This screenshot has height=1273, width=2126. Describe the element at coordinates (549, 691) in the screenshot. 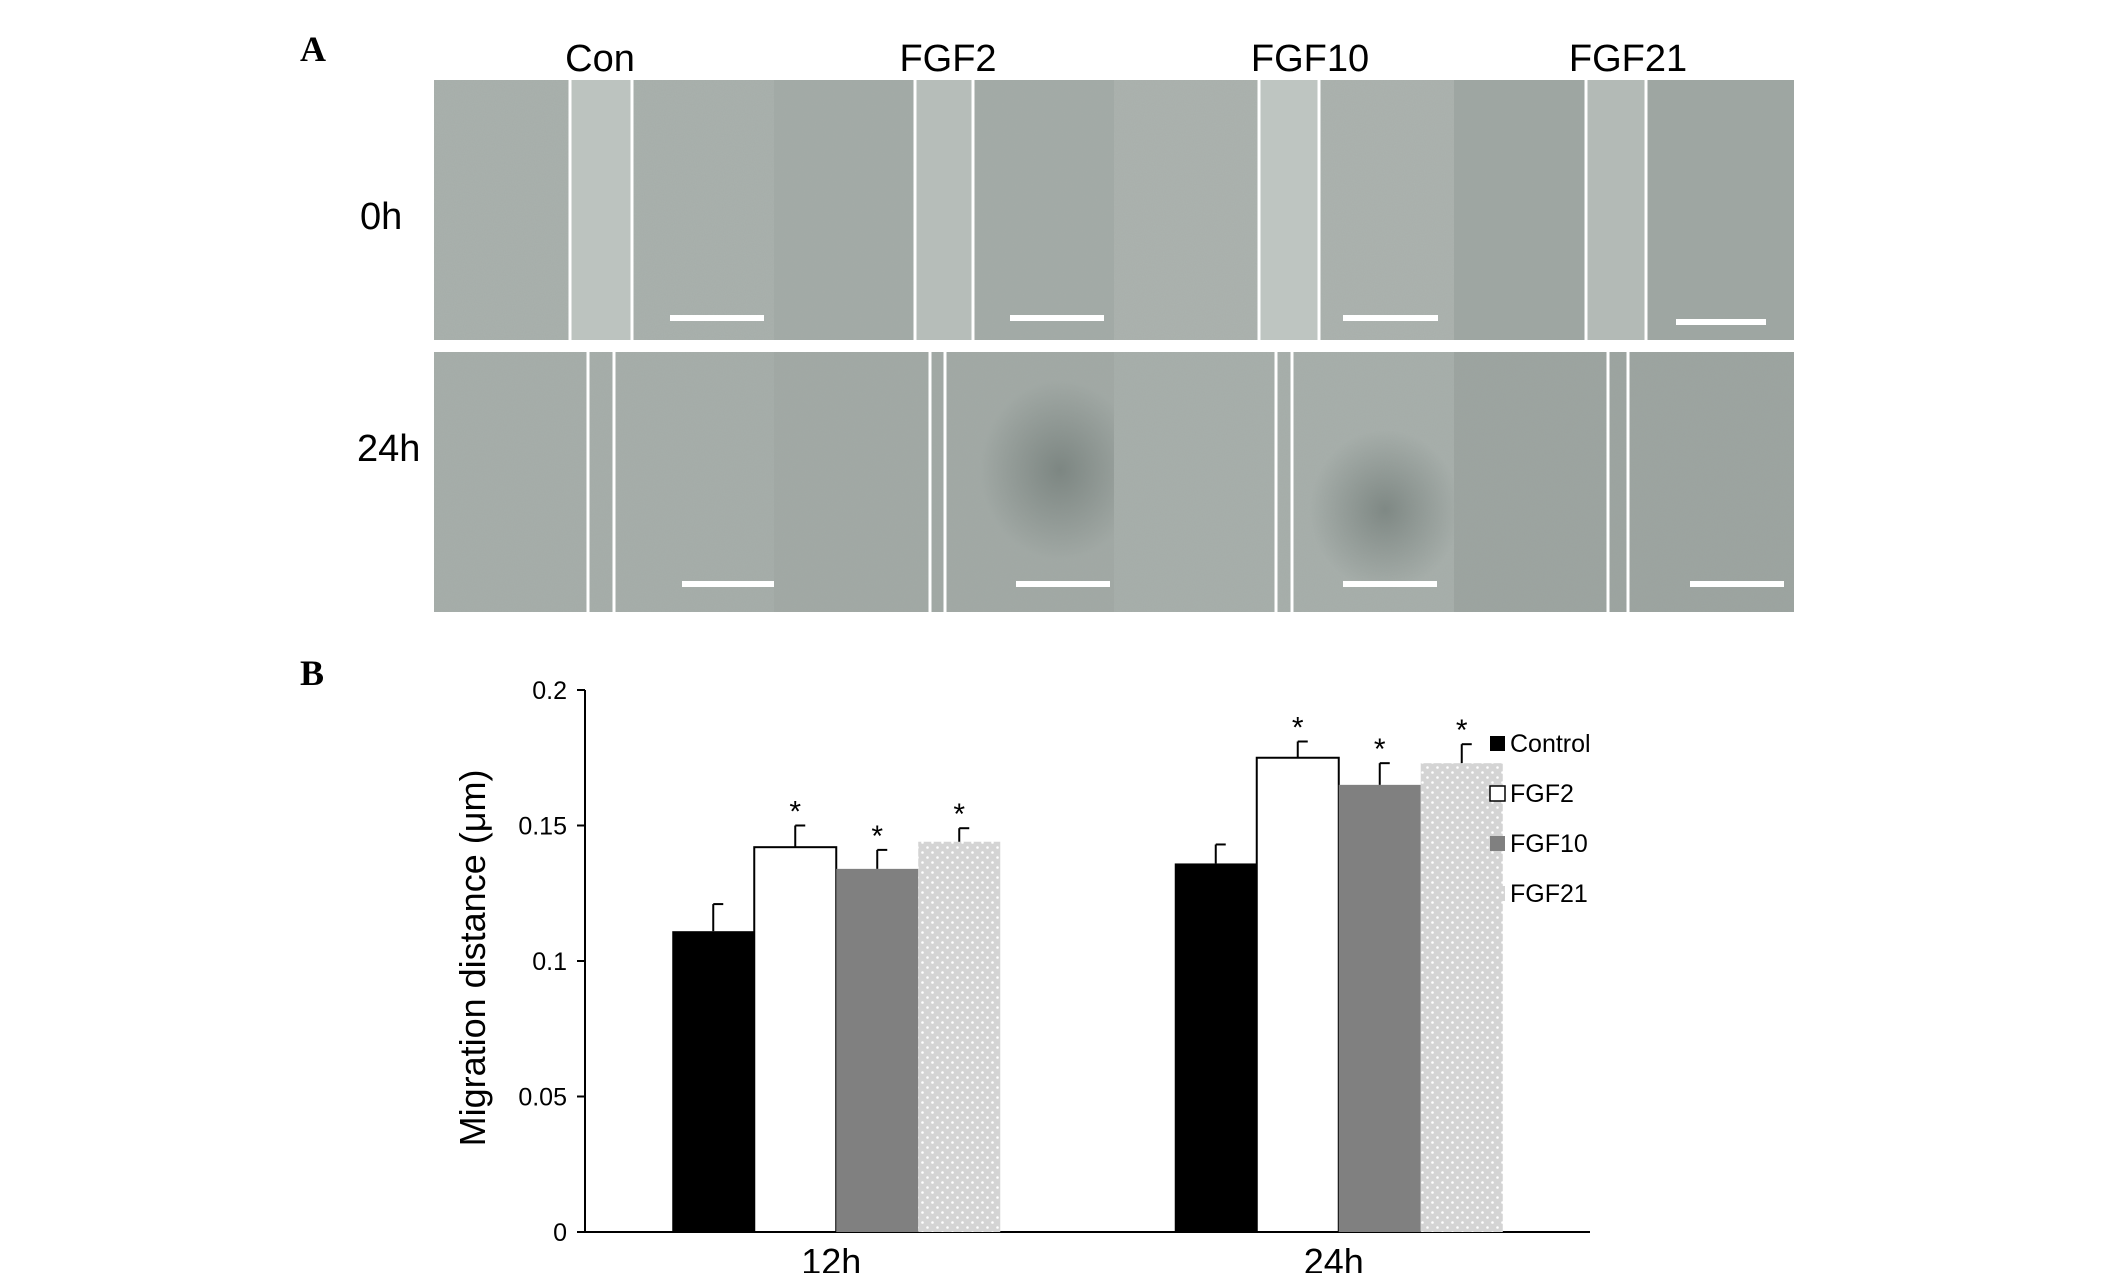

I see `y-tick-label: 0.2` at that location.